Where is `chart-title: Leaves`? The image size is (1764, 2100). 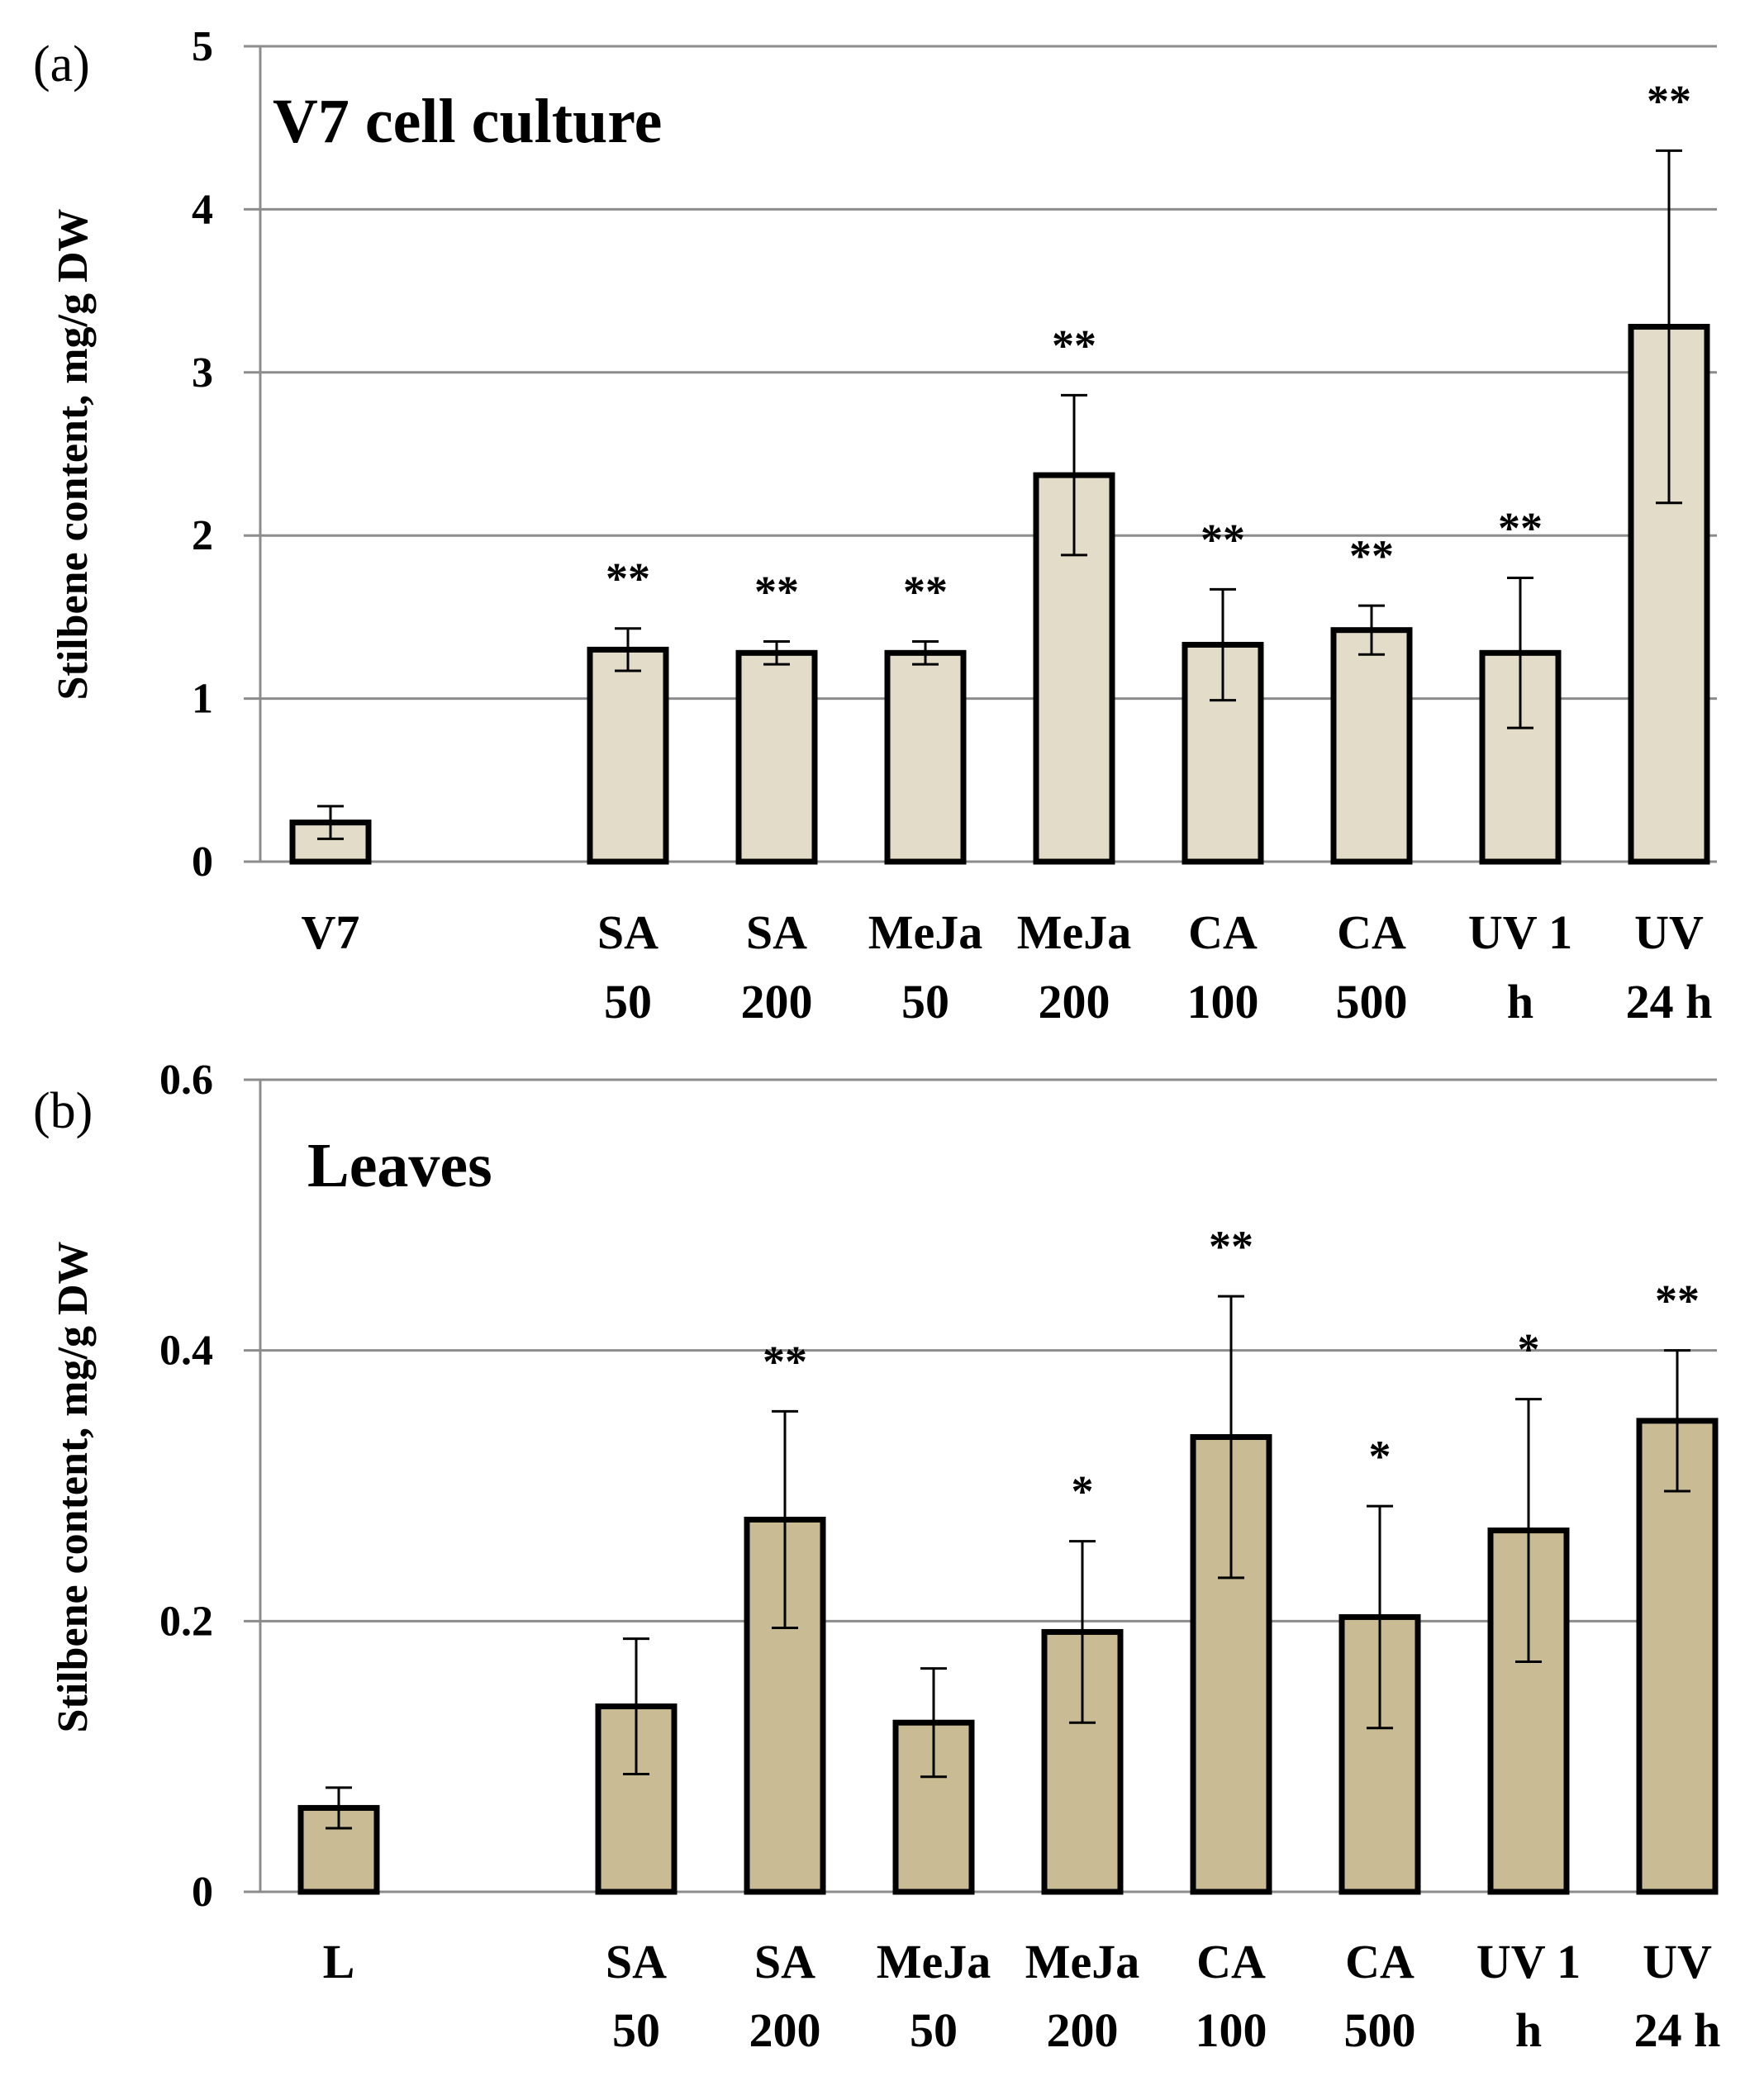 chart-title: Leaves is located at coordinates (399, 1165).